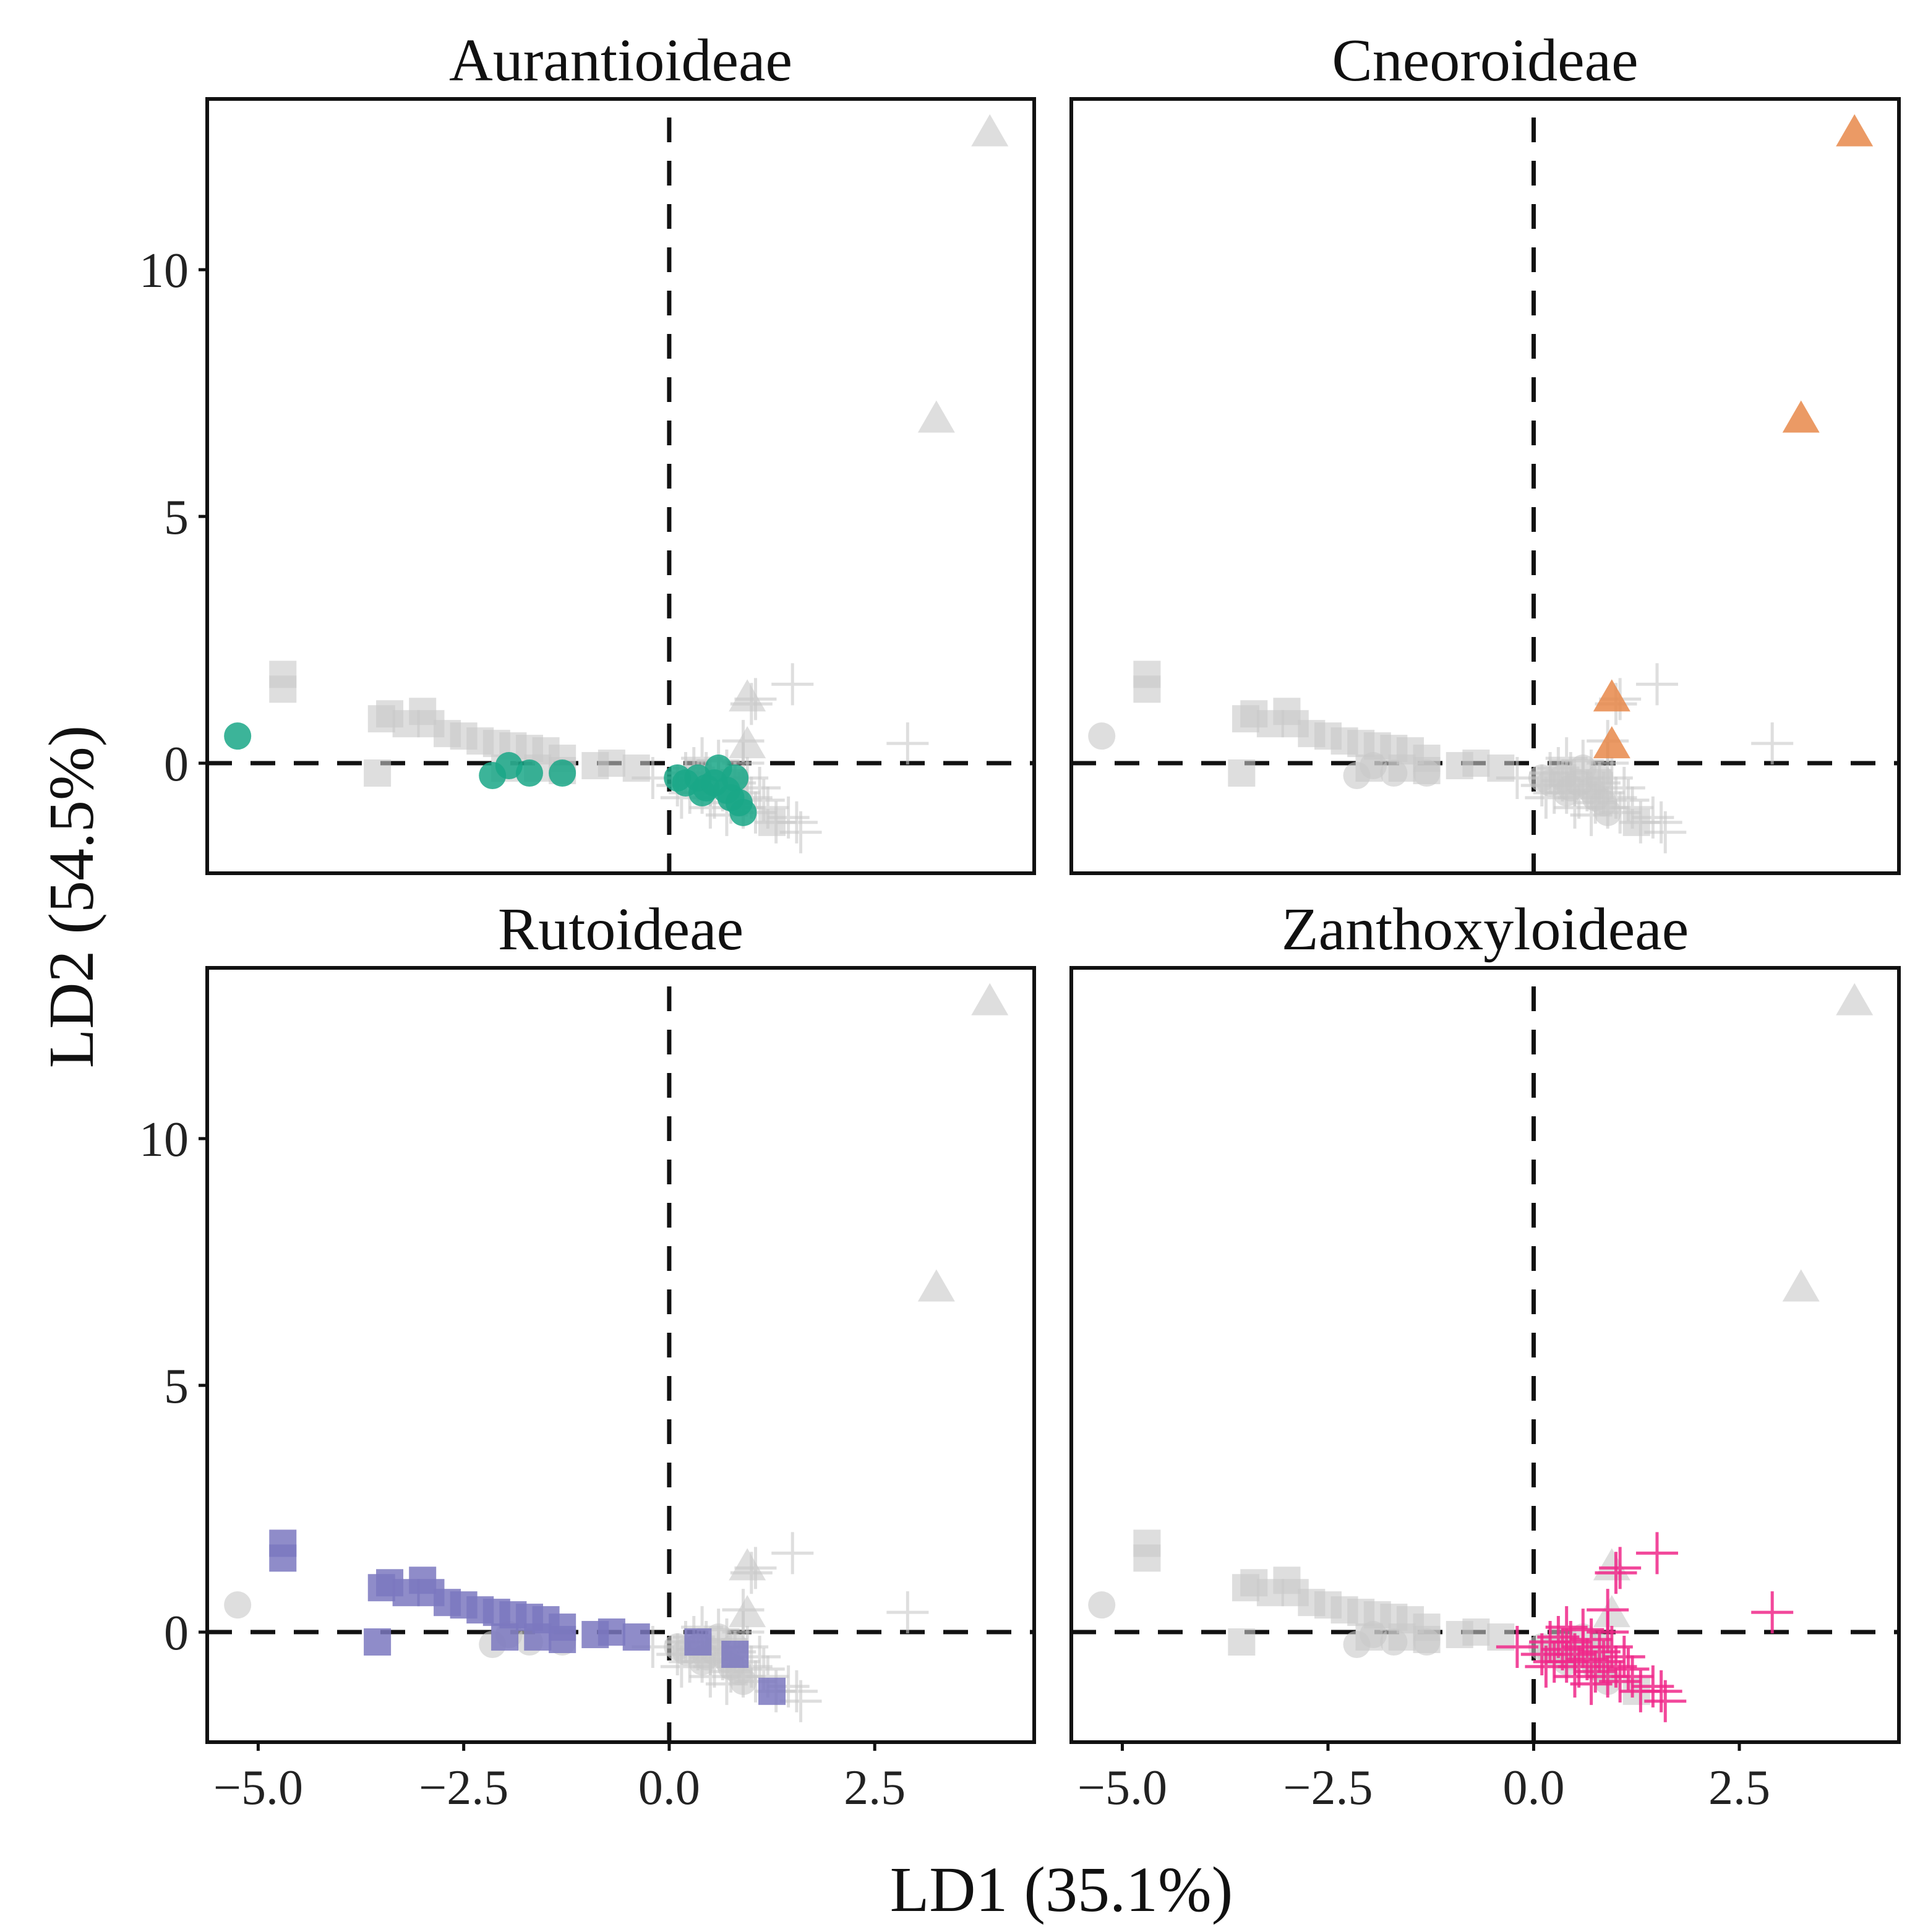 This screenshot has width=1928, height=1932. Describe the element at coordinates (1486, 929) in the screenshot. I see `panel-title: Zanthoxyloideae` at that location.